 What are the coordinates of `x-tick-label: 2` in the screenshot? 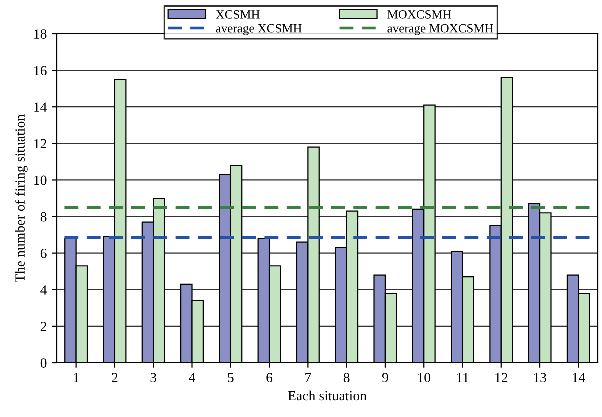 It's located at (115, 377).